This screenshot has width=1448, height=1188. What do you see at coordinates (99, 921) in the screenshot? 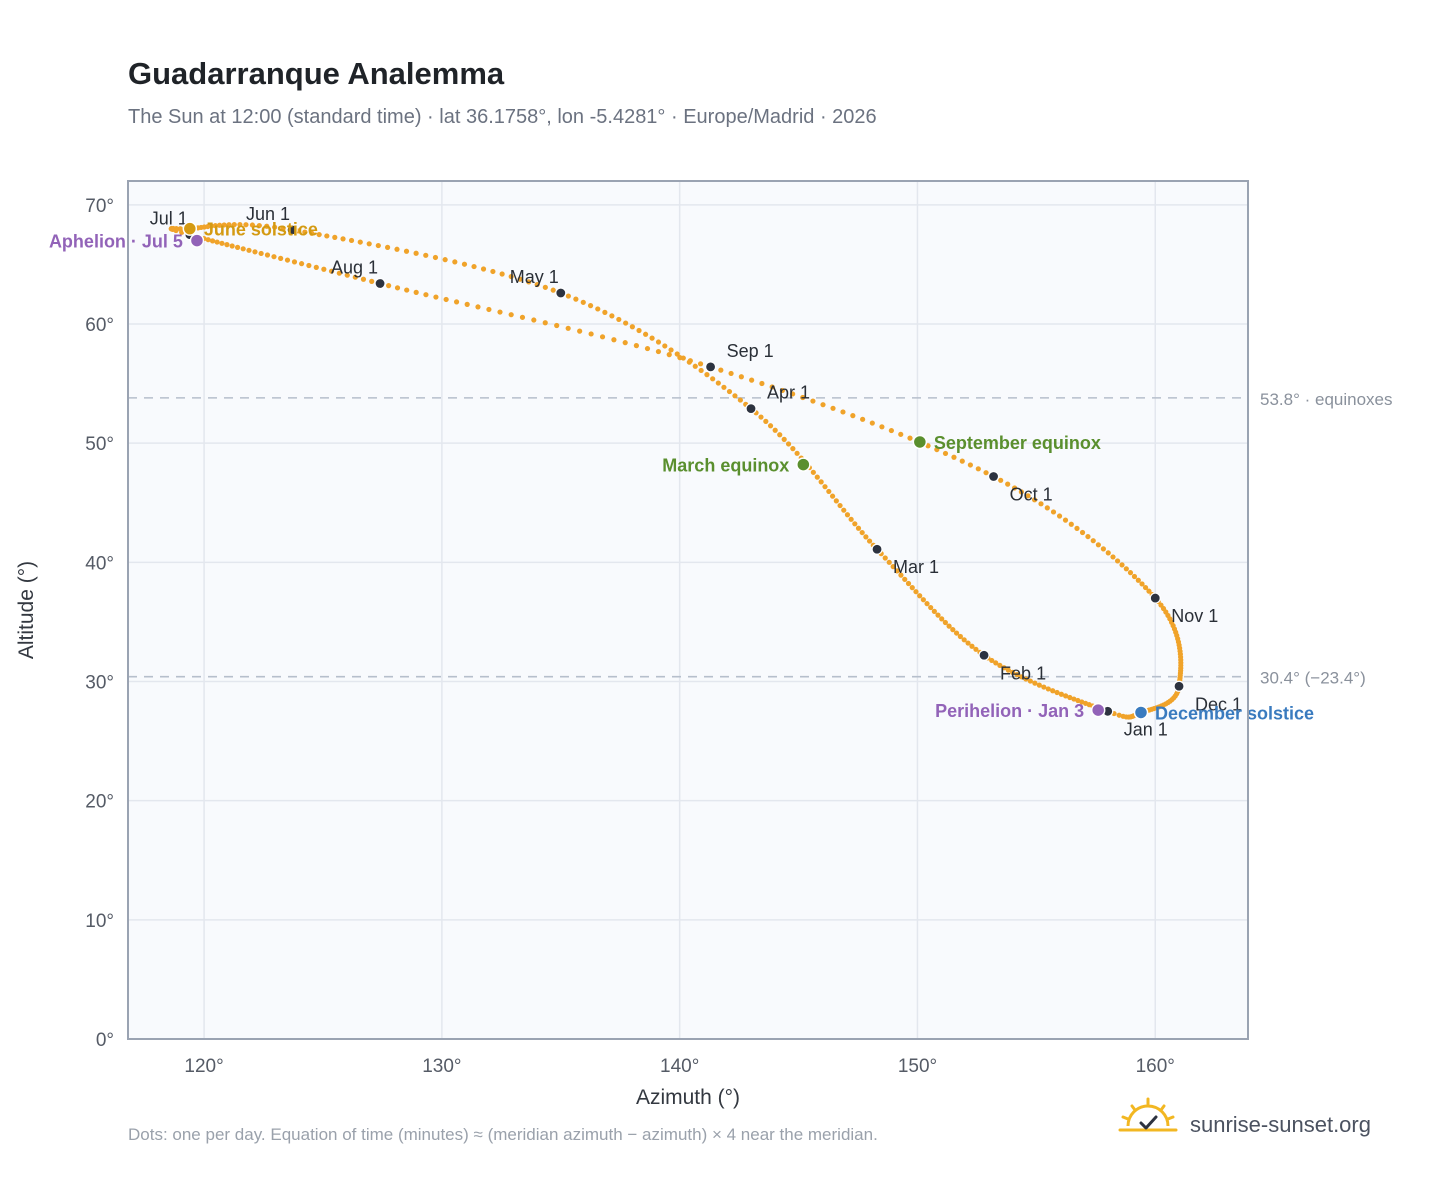
I see `y-tick-label: 10°` at bounding box center [99, 921].